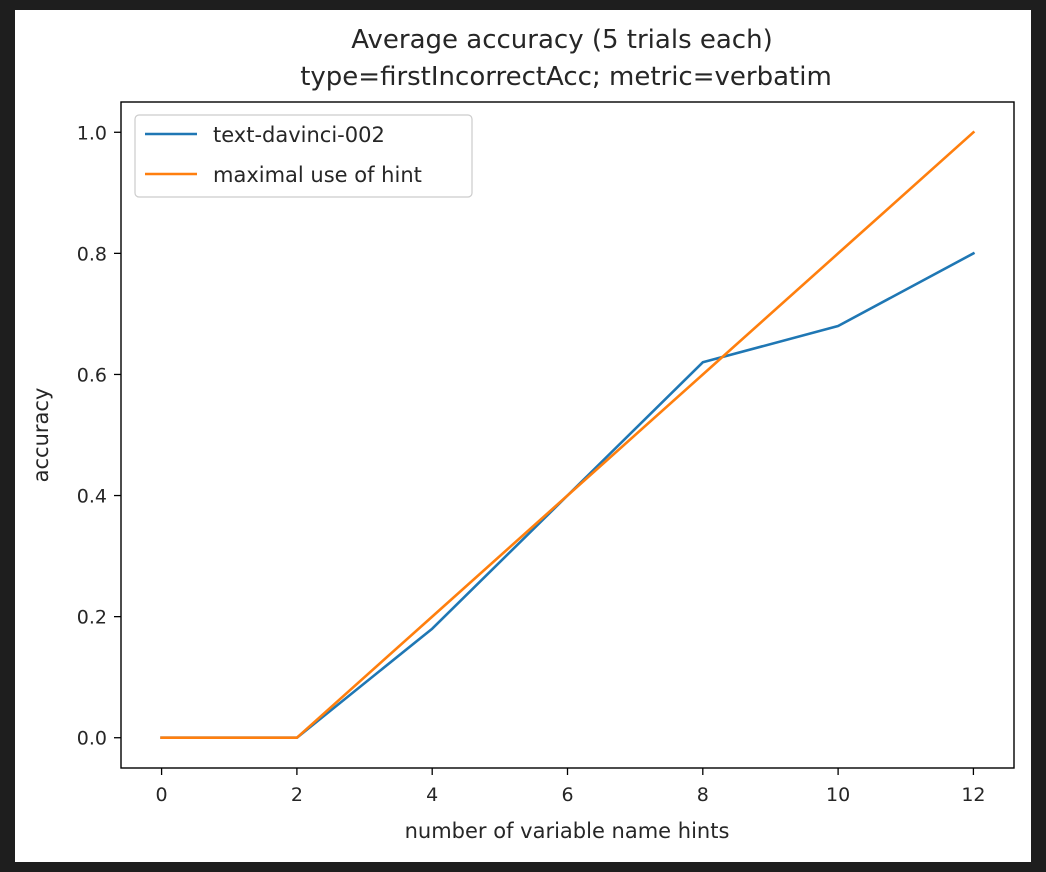 The width and height of the screenshot is (1046, 872). Describe the element at coordinates (162, 795) in the screenshot. I see `x-tick-label: 0` at that location.